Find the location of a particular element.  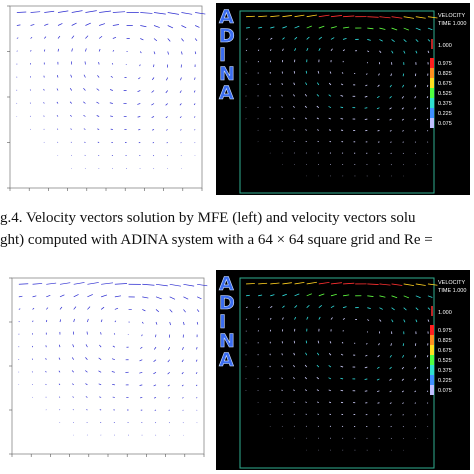

logo-letter: A is located at coordinates (226, 17).